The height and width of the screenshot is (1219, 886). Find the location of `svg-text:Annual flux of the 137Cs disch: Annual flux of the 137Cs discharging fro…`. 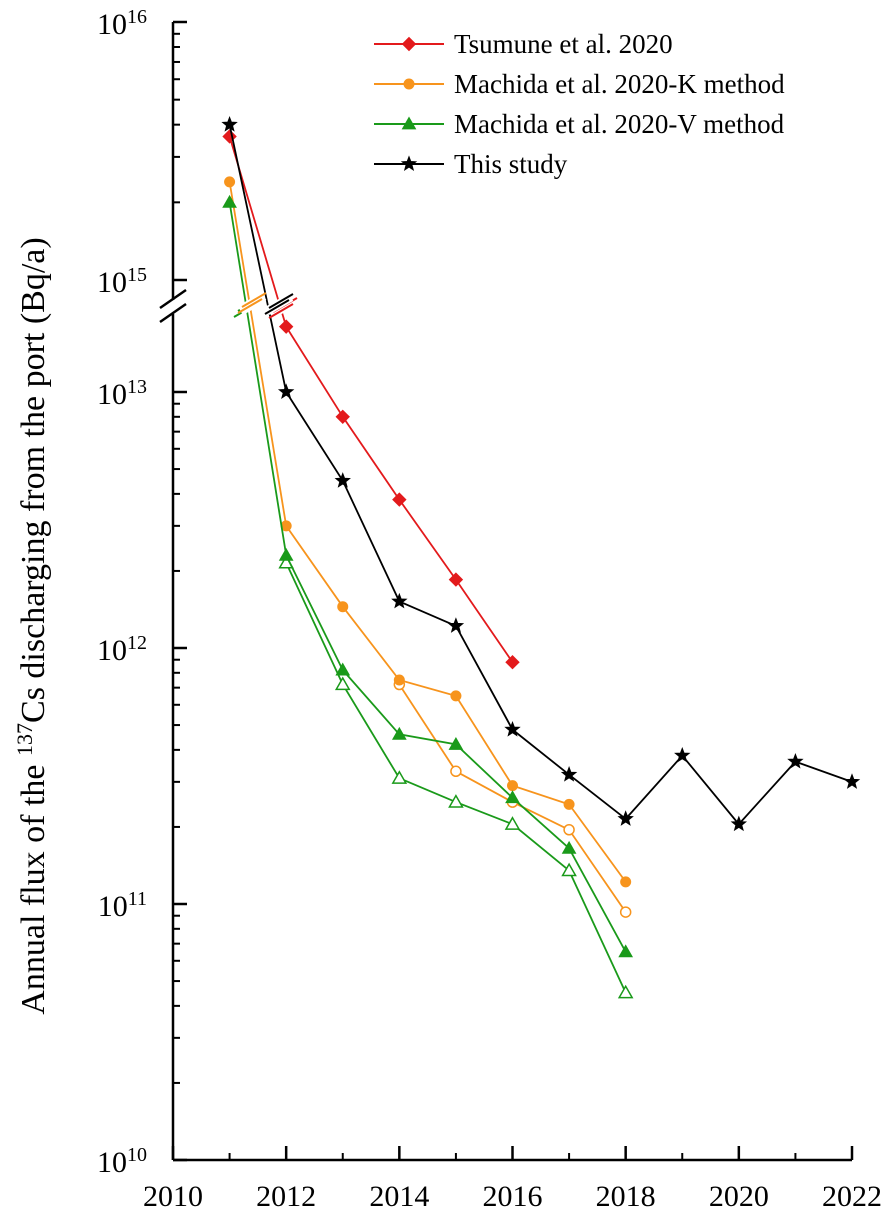

svg-text:Annual flux of the 137Cs disch: Annual flux of the 137Cs discharging fro… is located at coordinates (32, 625).